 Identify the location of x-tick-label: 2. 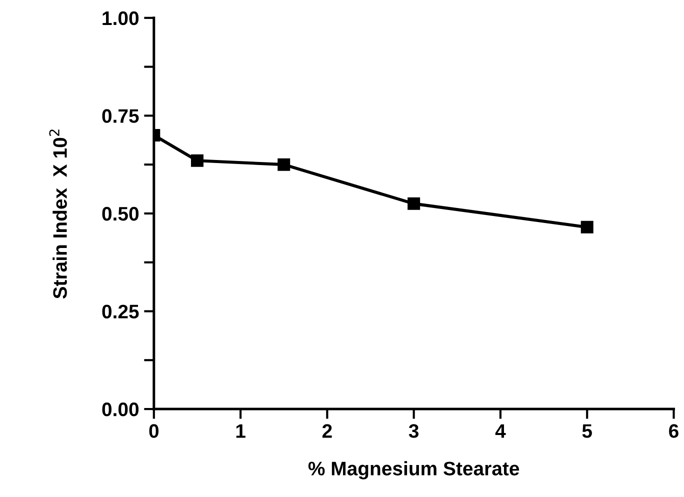
(327, 431).